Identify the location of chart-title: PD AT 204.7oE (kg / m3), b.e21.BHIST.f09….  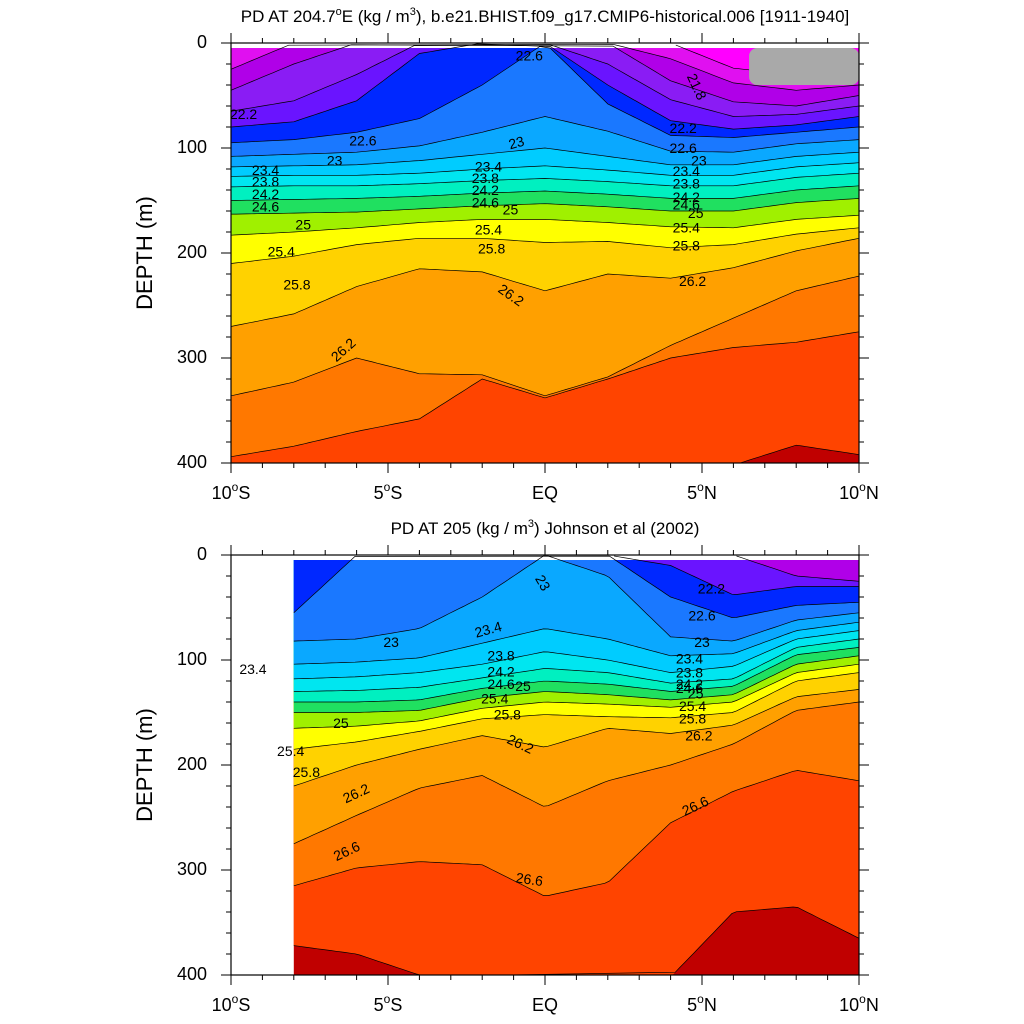
(545, 16).